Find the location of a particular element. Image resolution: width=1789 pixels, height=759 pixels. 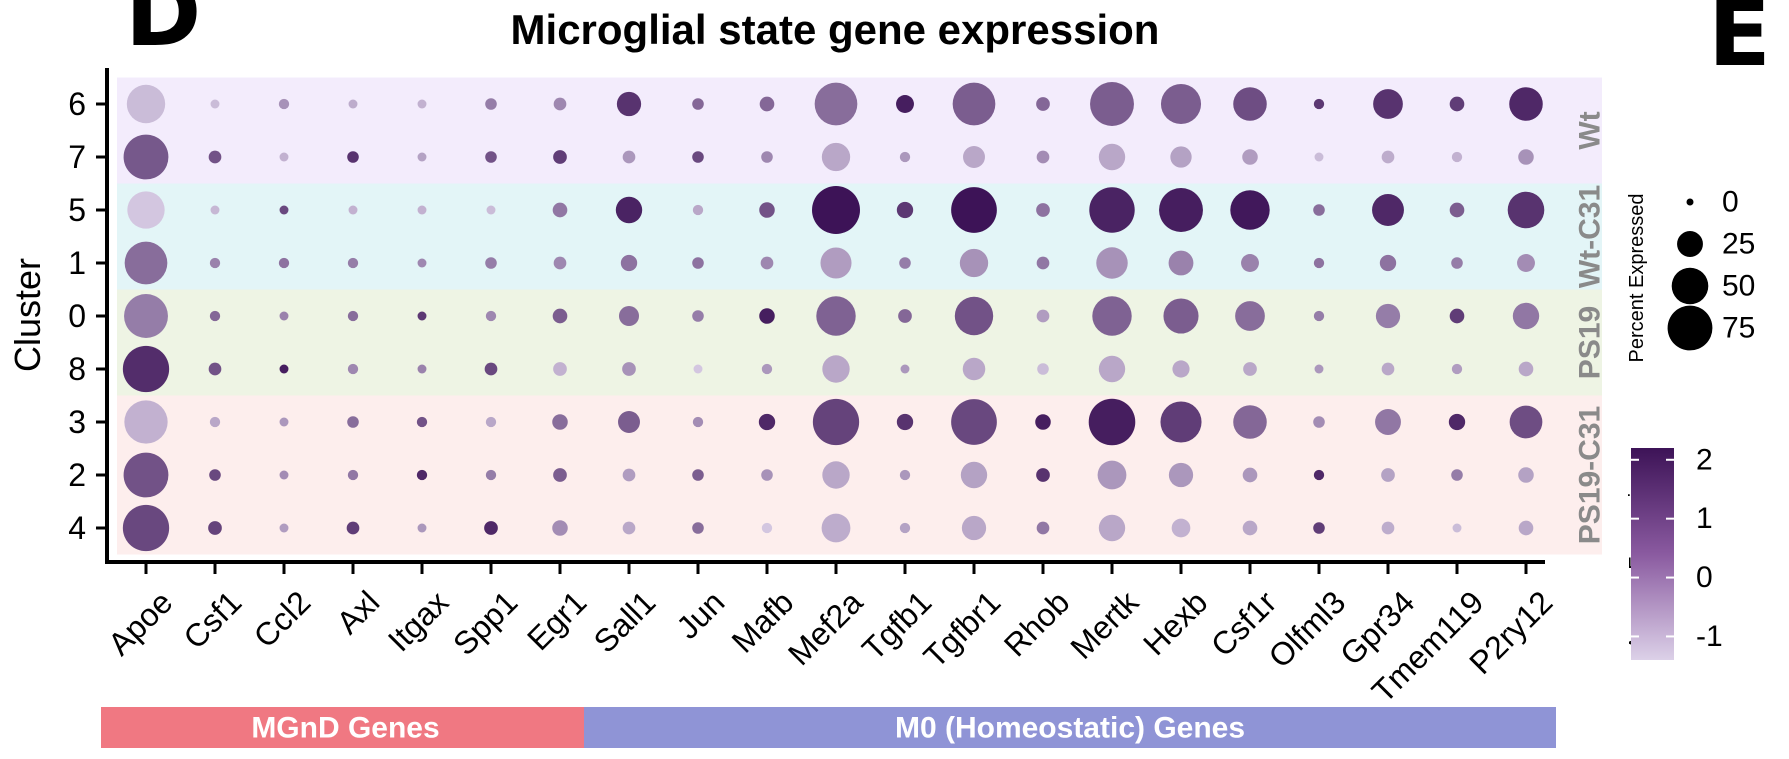

dot-0-mef2a is located at coordinates (836, 316).